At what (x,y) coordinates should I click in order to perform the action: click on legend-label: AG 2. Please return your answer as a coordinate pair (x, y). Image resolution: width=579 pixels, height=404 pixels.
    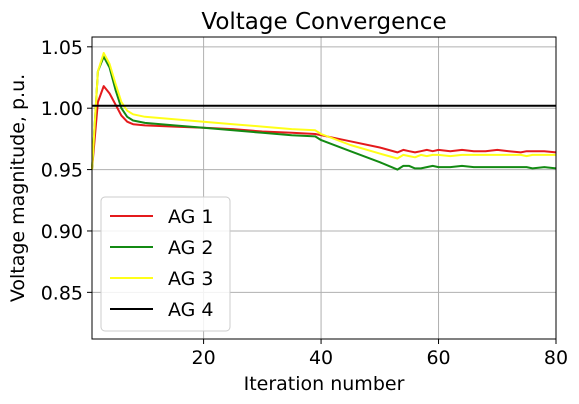
    Looking at the image, I should click on (191, 248).